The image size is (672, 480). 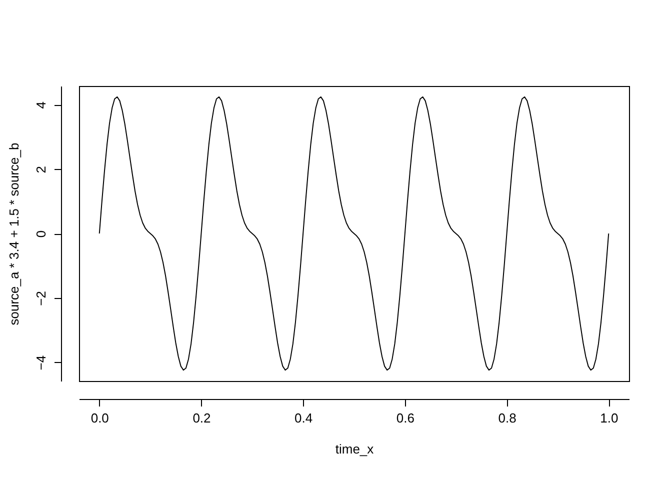 What do you see at coordinates (405, 418) in the screenshot?
I see `x-tick-label: 0.6` at bounding box center [405, 418].